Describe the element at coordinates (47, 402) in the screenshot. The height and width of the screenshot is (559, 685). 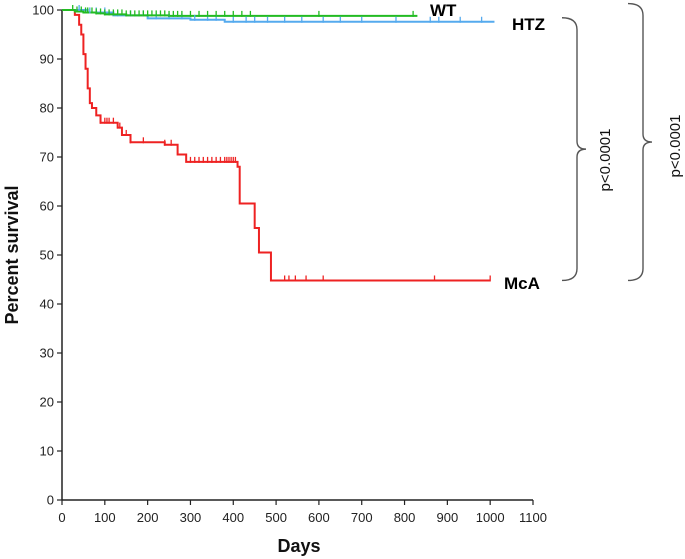
I see `y-tick-label-20: 20` at that location.